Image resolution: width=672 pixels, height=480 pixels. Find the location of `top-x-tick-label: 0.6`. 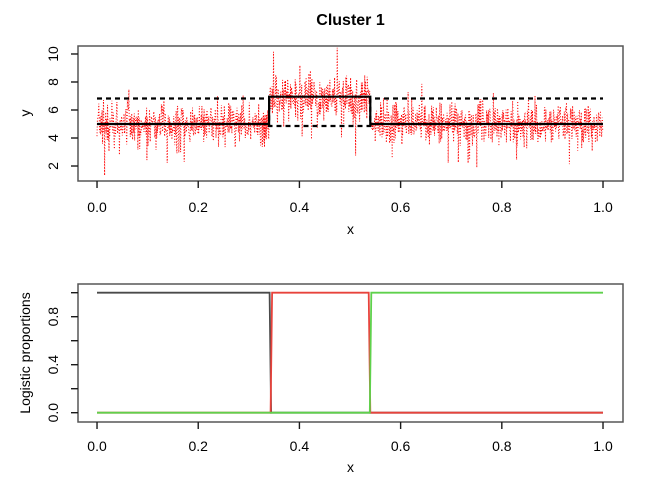

top-x-tick-label: 0.6 is located at coordinates (401, 207).